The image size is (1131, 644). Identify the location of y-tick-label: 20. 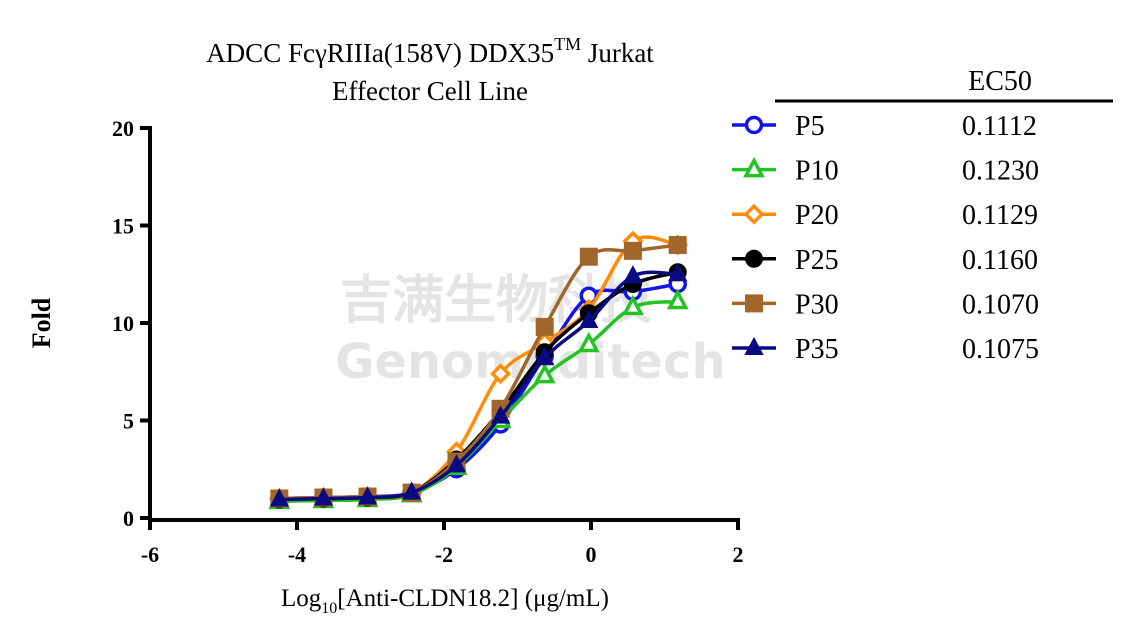
(123, 128).